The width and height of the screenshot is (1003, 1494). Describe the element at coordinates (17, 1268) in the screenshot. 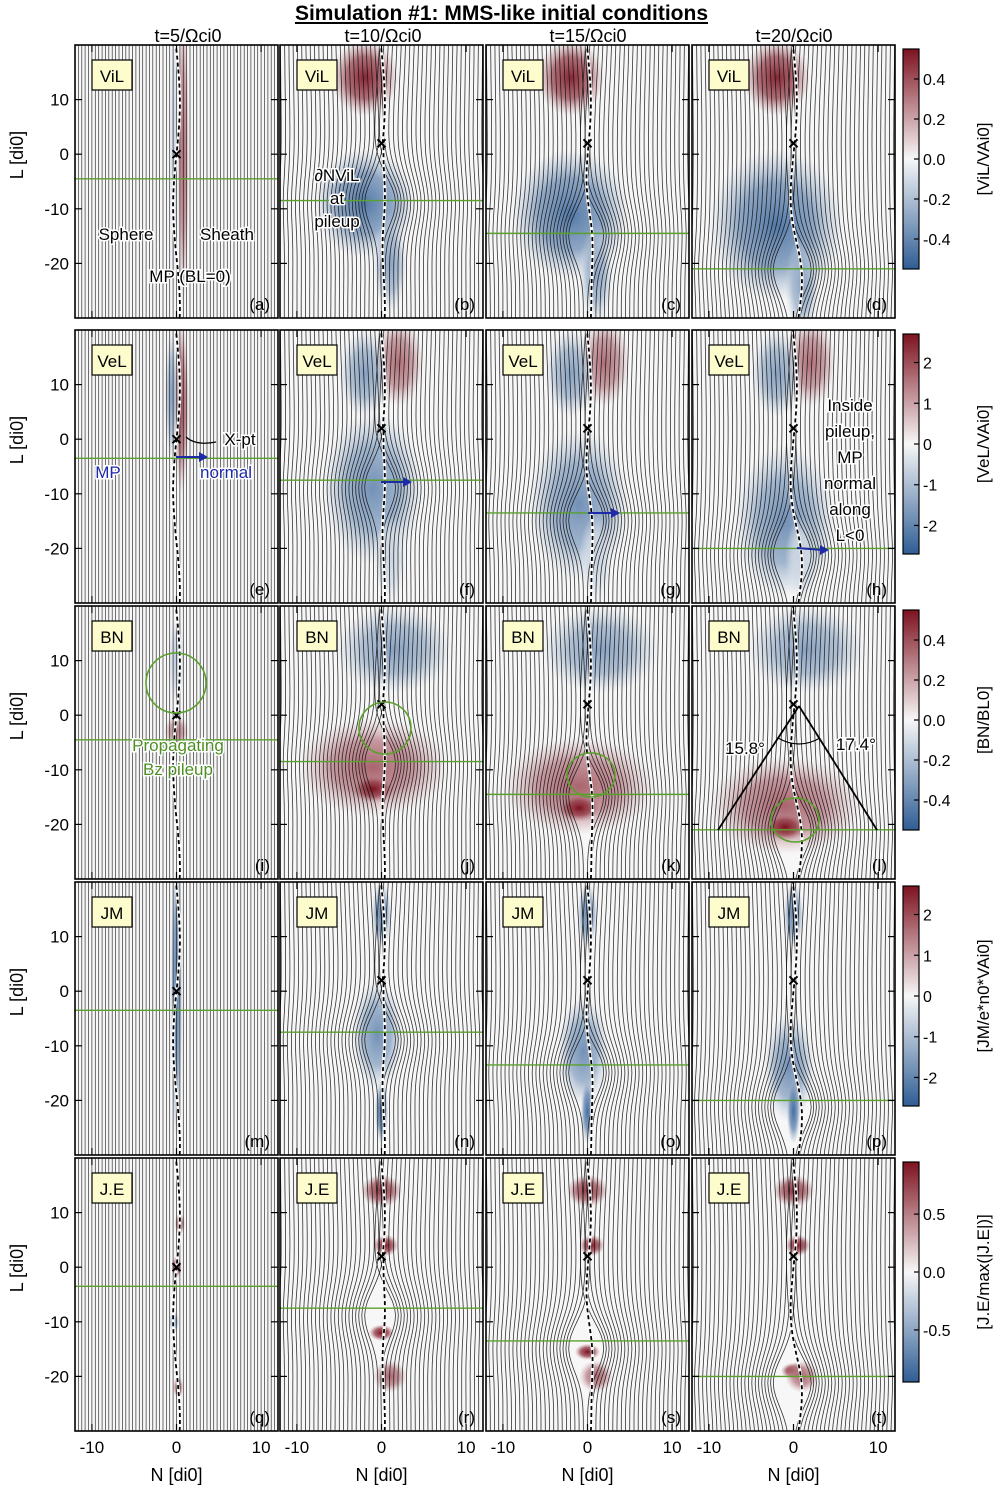

I see `y-axis-label: L [di0]` at that location.